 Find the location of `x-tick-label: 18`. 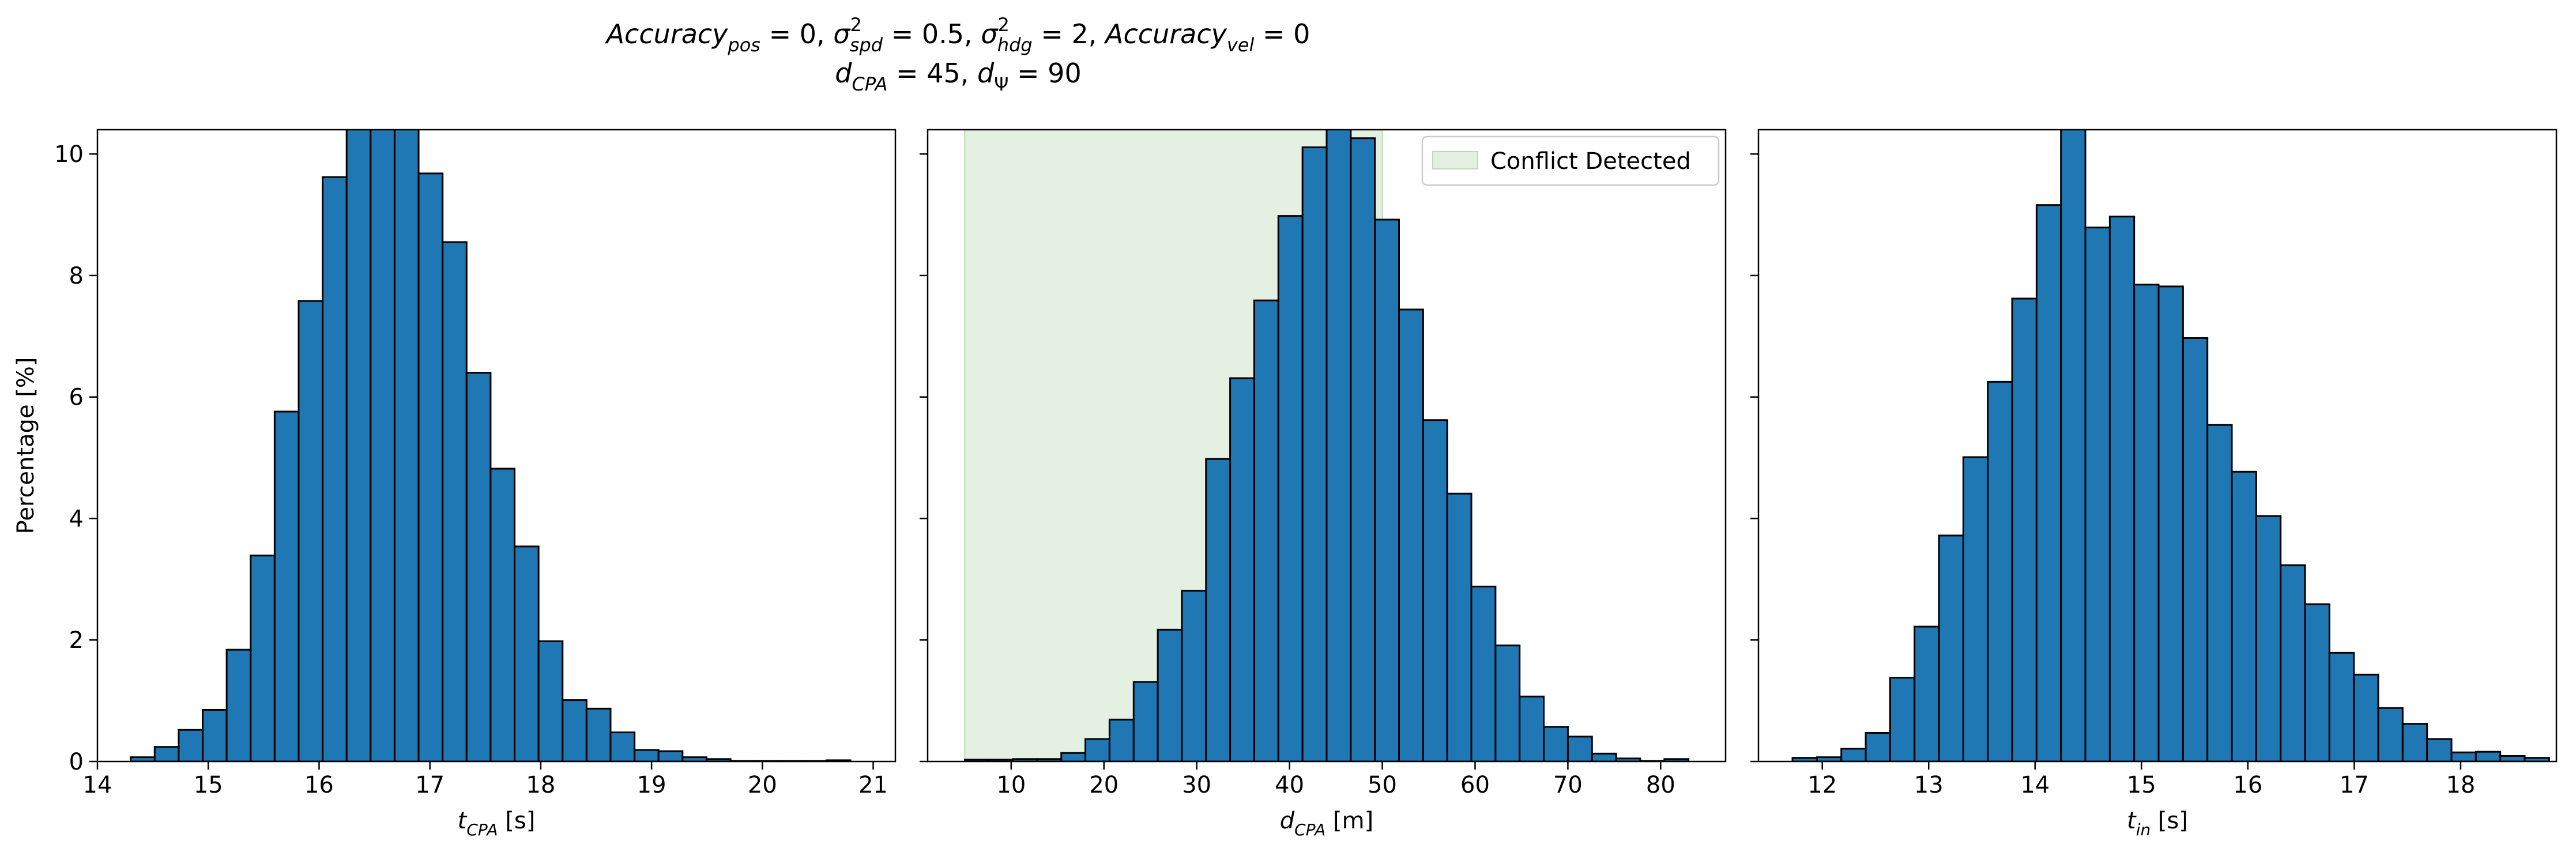

x-tick-label: 18 is located at coordinates (2460, 785).